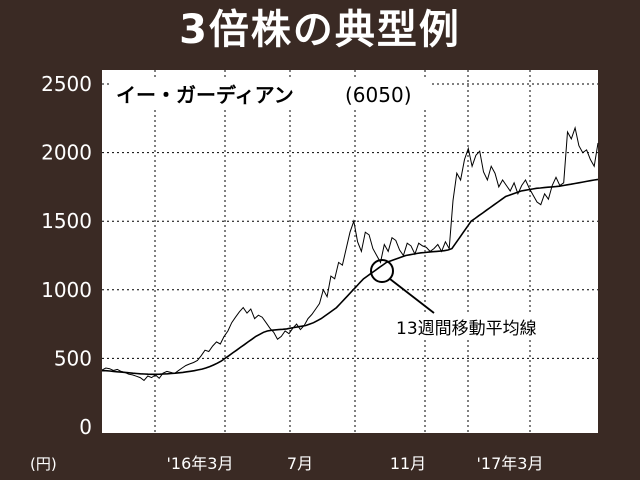 Image resolution: width=640 pixels, height=480 pixels. I want to click on annotation-box, so click(472, 327).